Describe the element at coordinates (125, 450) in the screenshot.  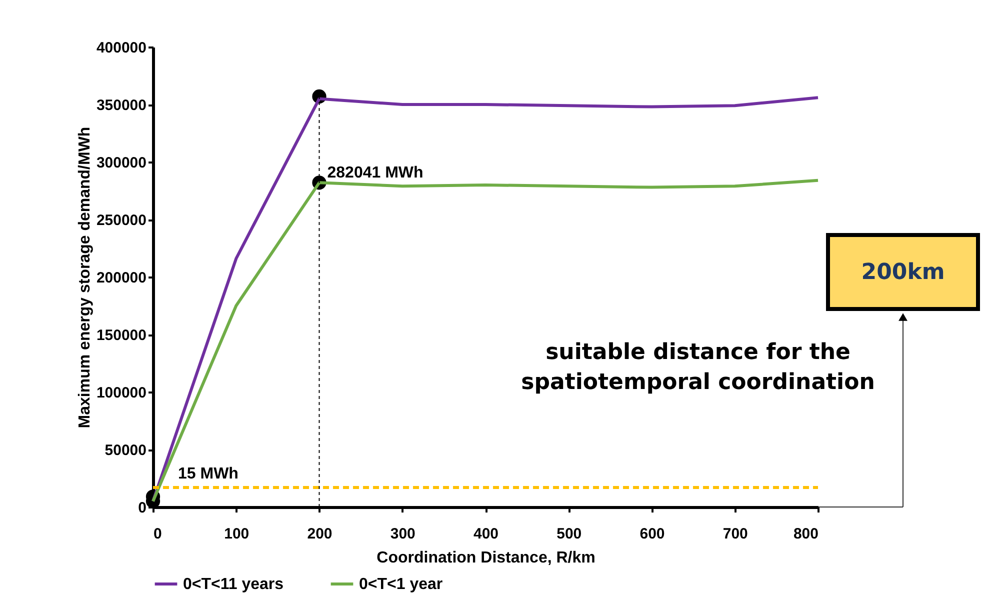
I see `y-tick-label: 50000` at that location.